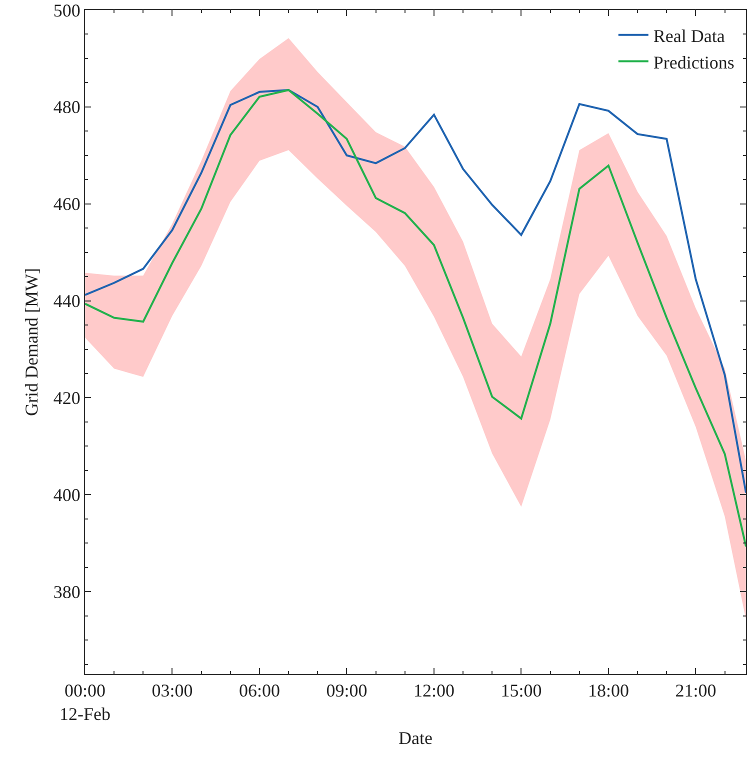  I want to click on y-tick-label: 420, so click(66, 398).